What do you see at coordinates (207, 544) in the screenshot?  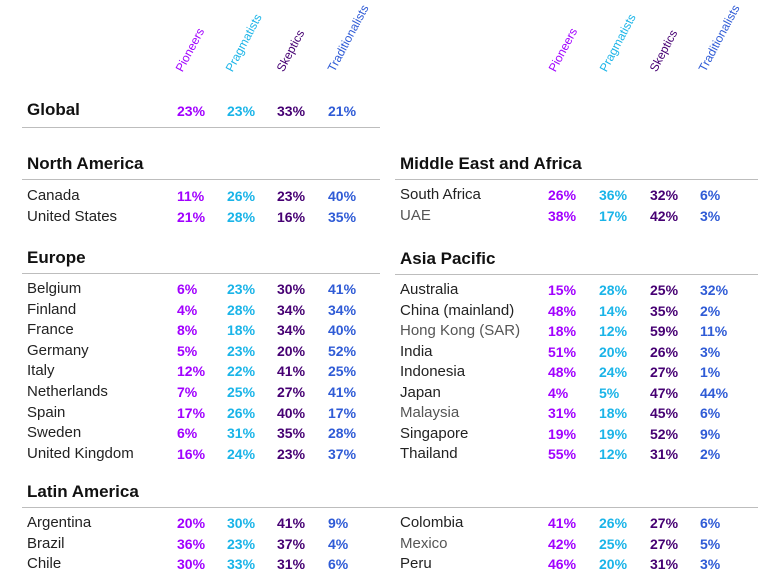 I see `table-row: Brazil 36% 23% 37% 4%` at bounding box center [207, 544].